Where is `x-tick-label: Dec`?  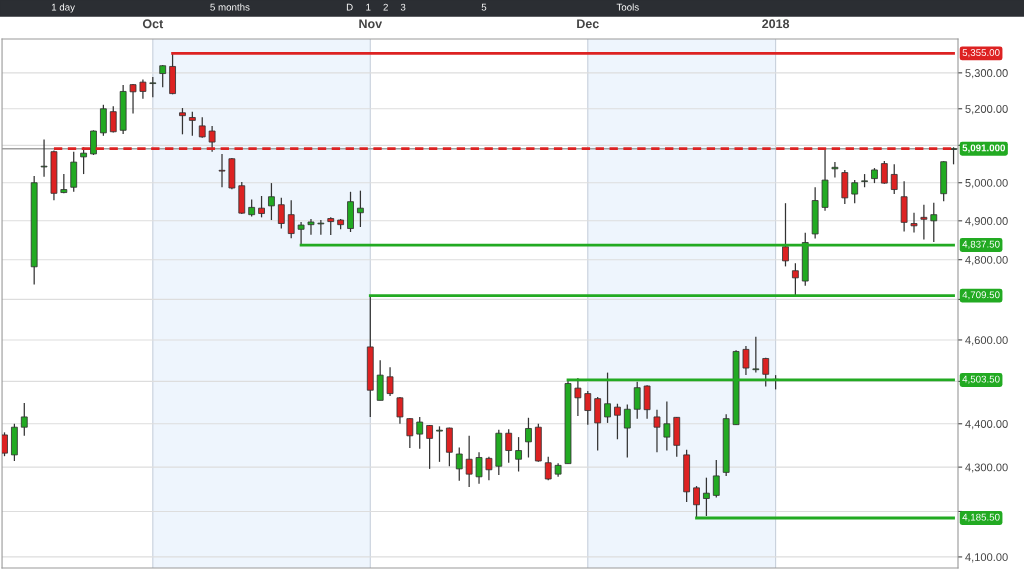
x-tick-label: Dec is located at coordinates (588, 24).